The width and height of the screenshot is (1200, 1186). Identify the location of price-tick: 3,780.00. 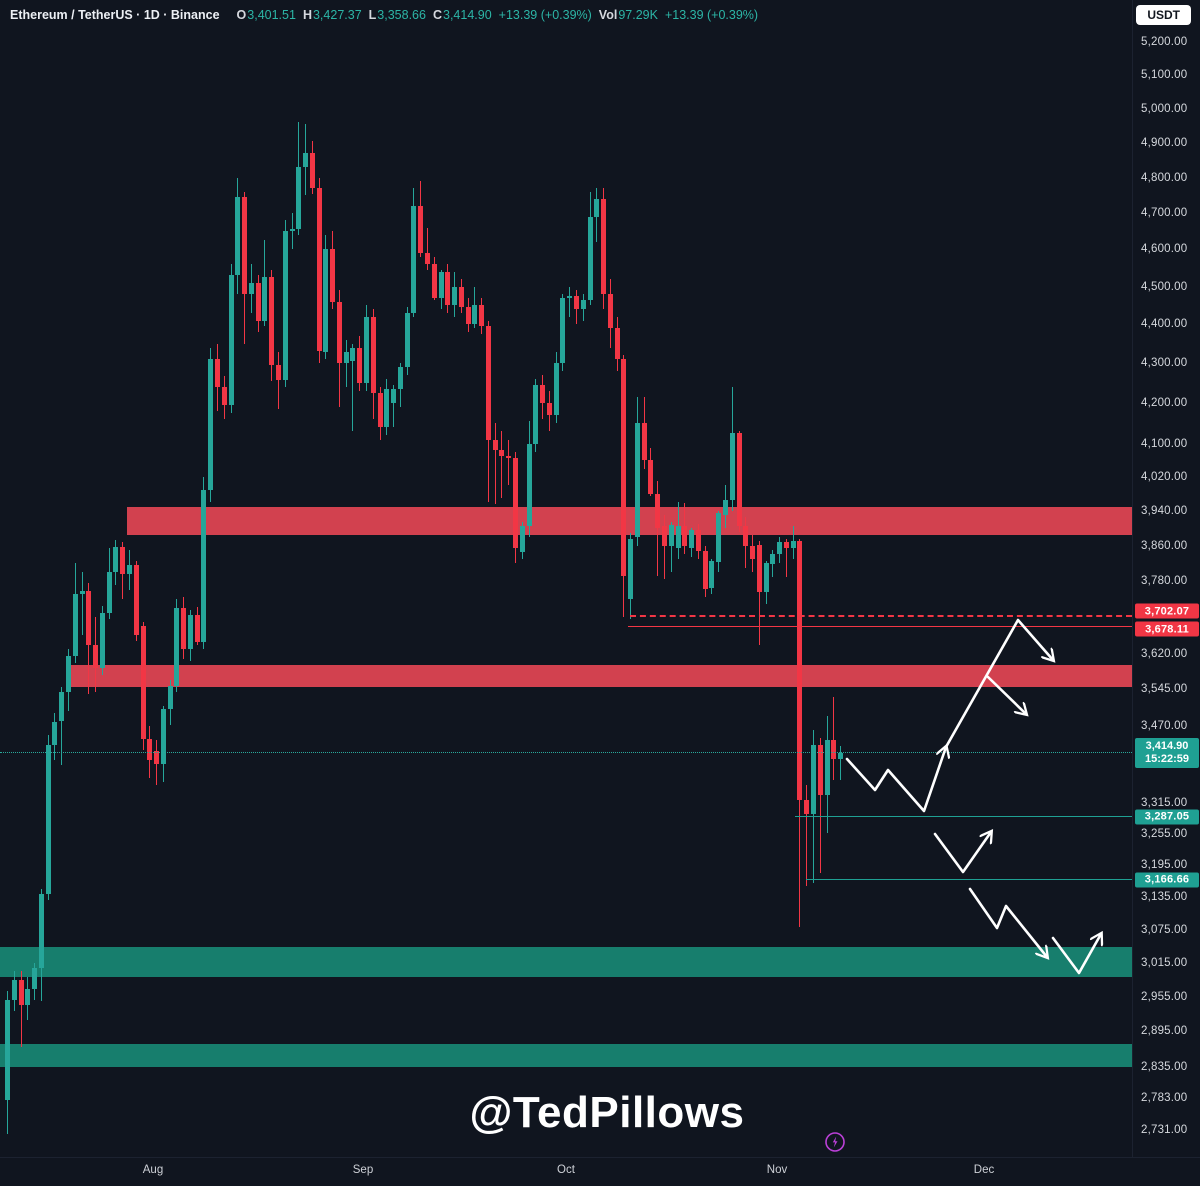
(1164, 580).